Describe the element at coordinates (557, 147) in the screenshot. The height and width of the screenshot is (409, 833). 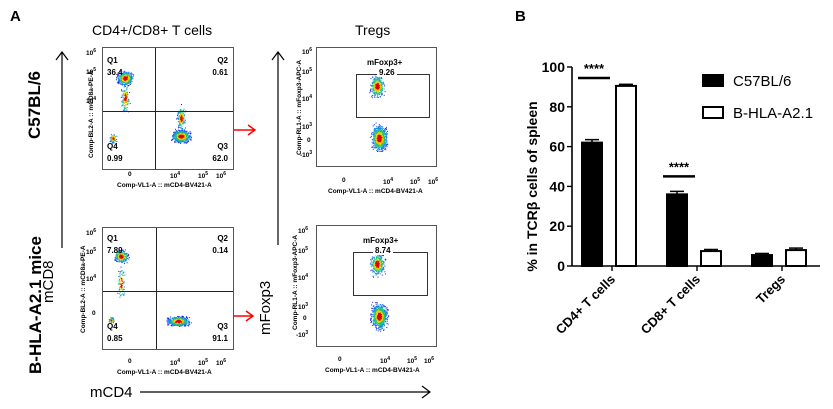
I see `y-tick-label: 60` at that location.